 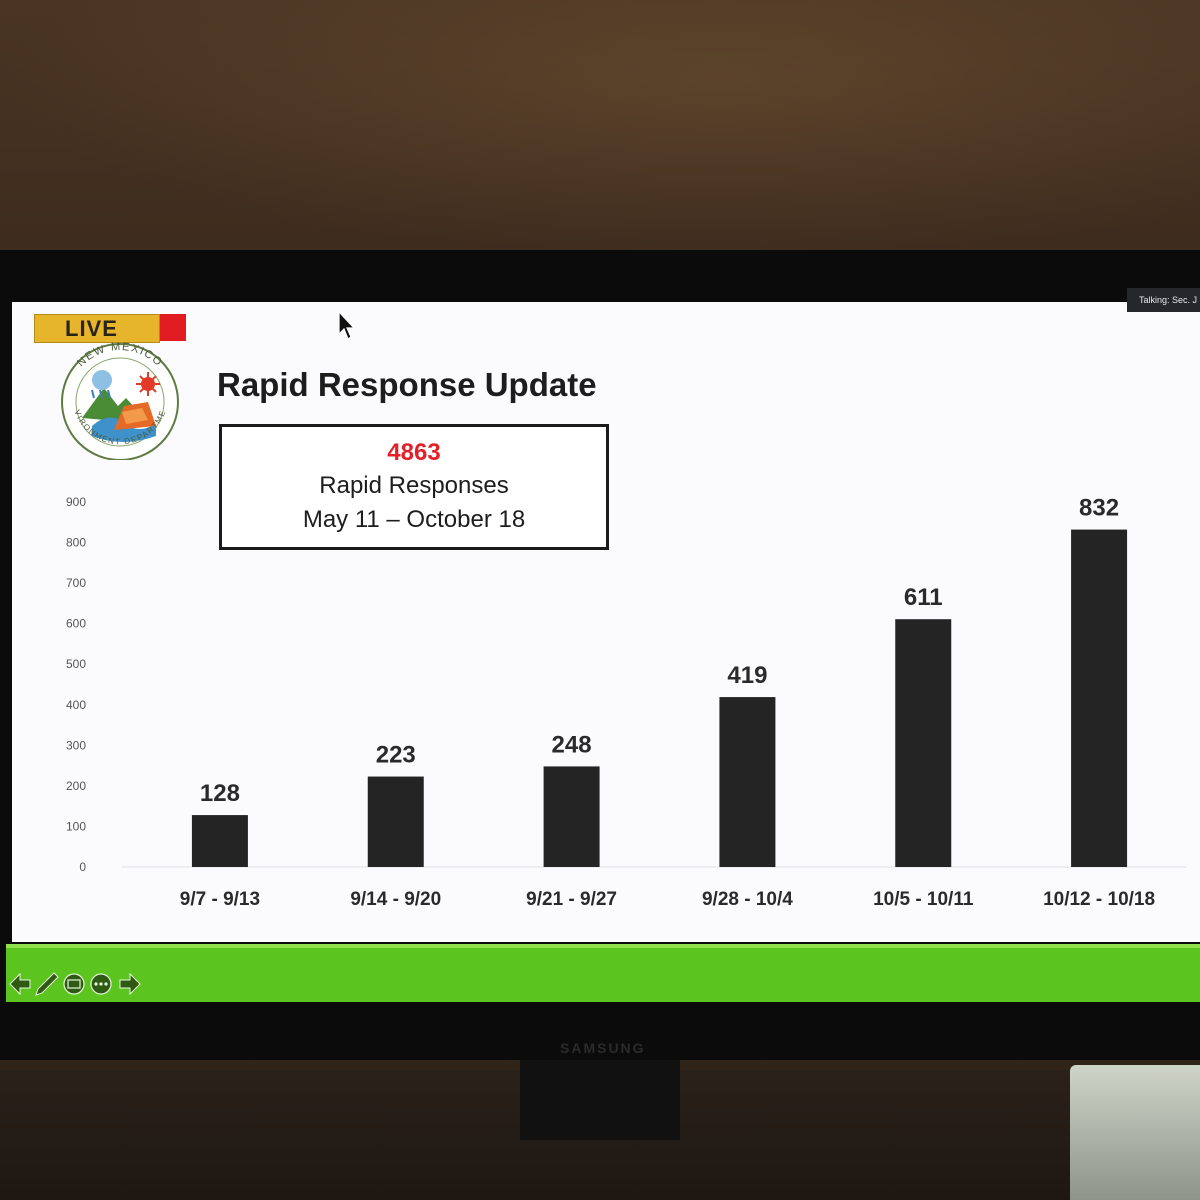 I want to click on date-range-label: May 11 – October 18, so click(x=414, y=519).